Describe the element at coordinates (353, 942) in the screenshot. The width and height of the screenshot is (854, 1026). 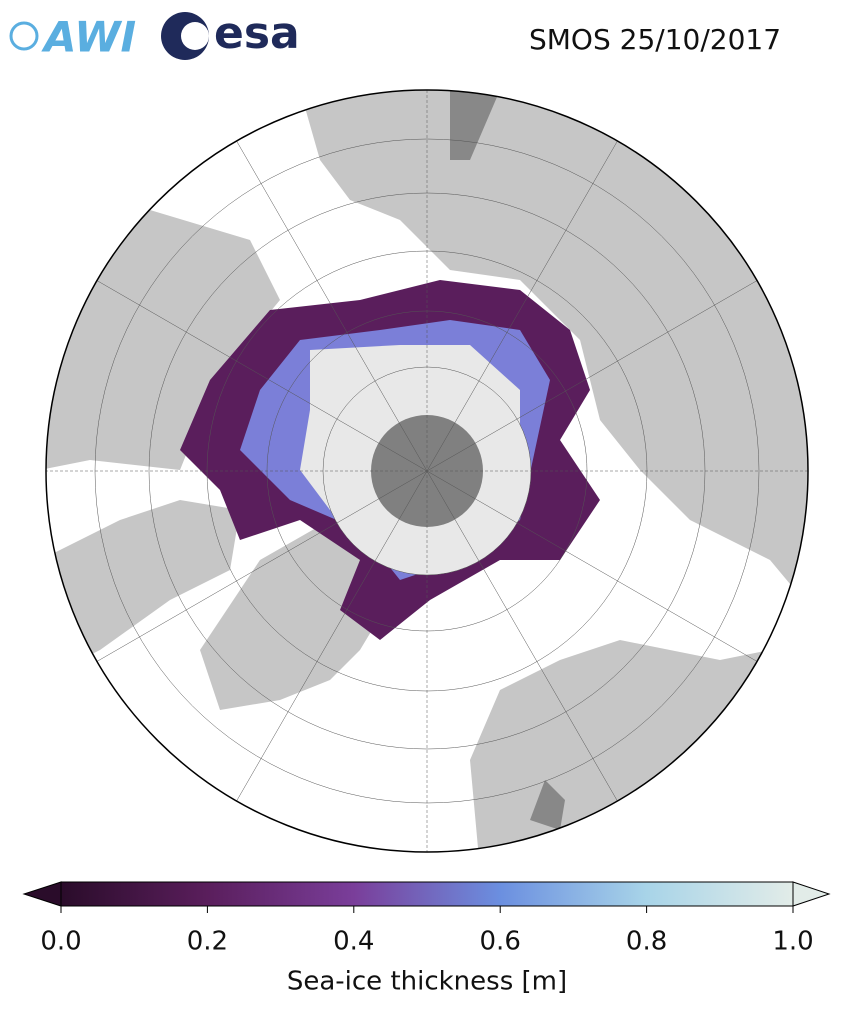
I see `colorbar-tick-label: 0.4` at that location.